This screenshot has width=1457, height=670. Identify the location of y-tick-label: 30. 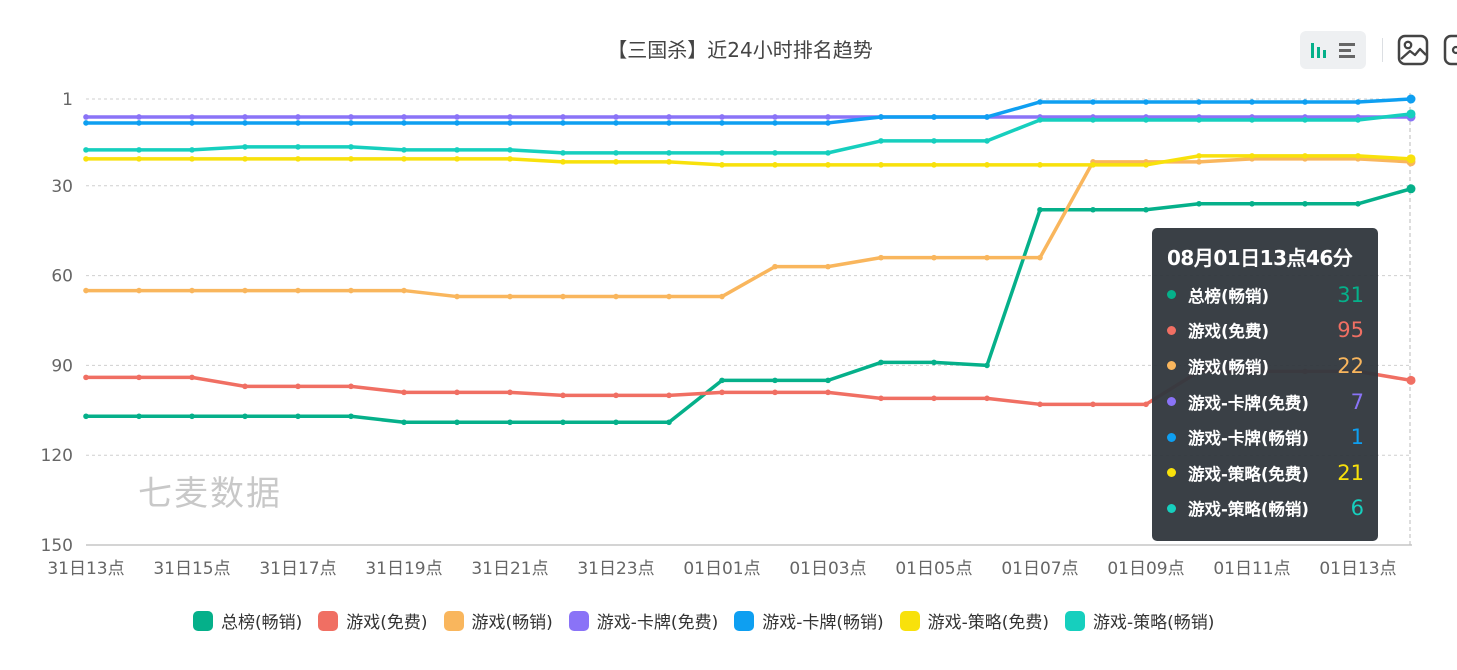
(62, 187).